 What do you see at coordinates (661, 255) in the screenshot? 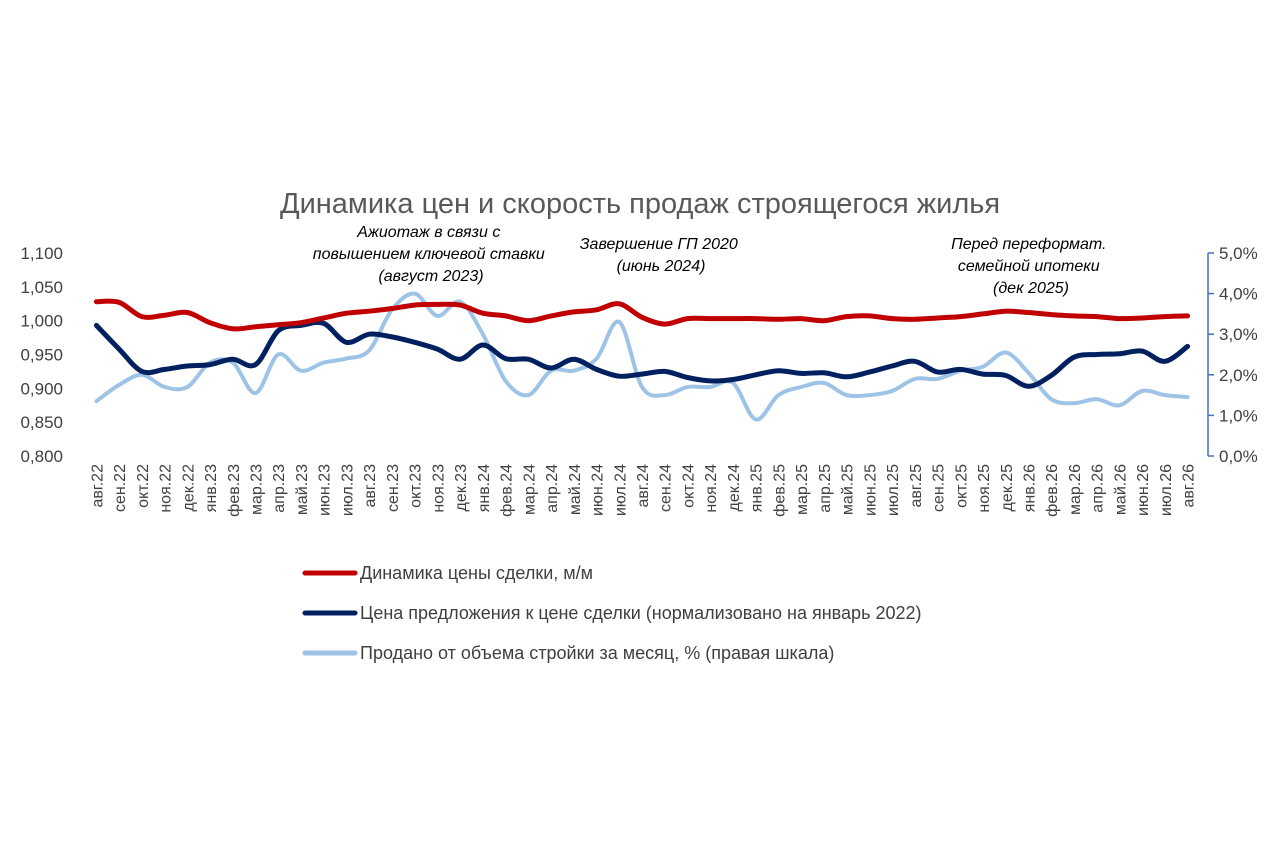
I see `annotation-gp2020: Завершение ГП 2020 (июнь 2024)` at bounding box center [661, 255].